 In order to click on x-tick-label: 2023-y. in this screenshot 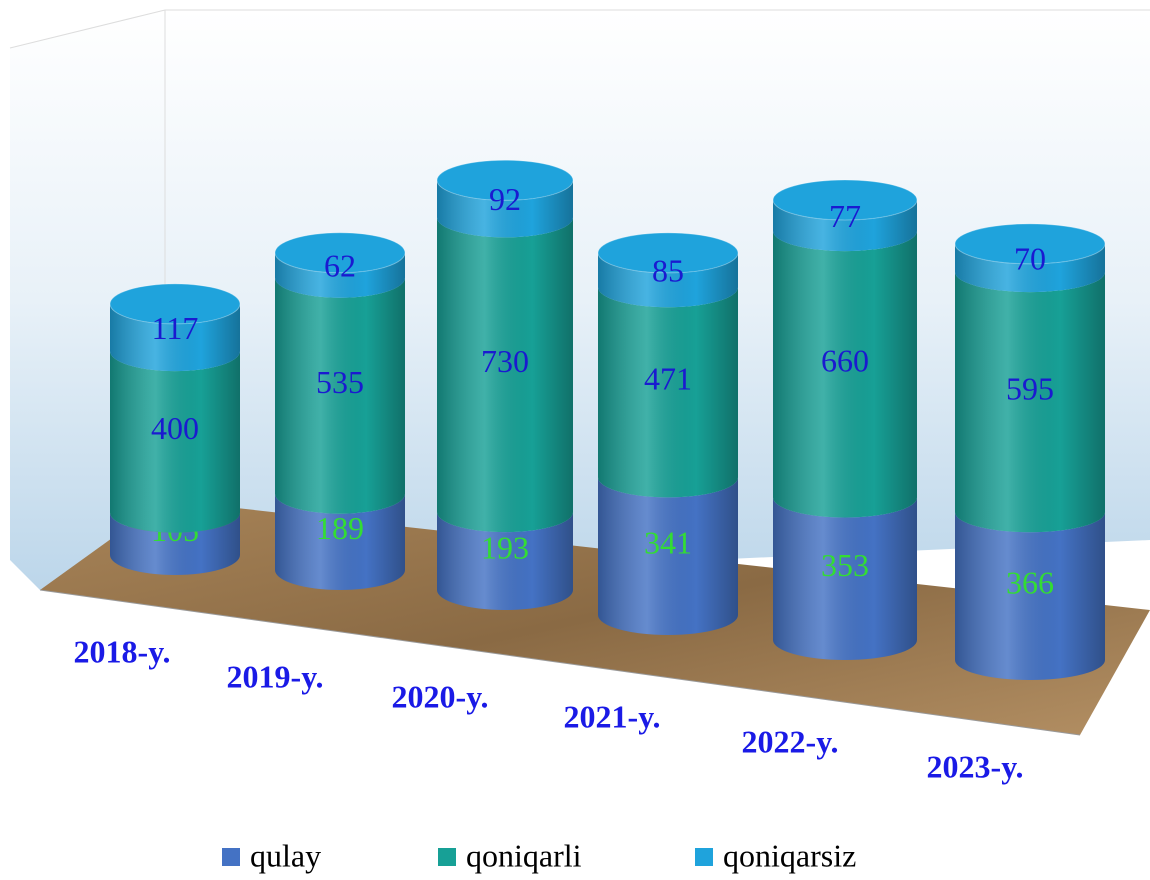, I will do `click(975, 766)`.